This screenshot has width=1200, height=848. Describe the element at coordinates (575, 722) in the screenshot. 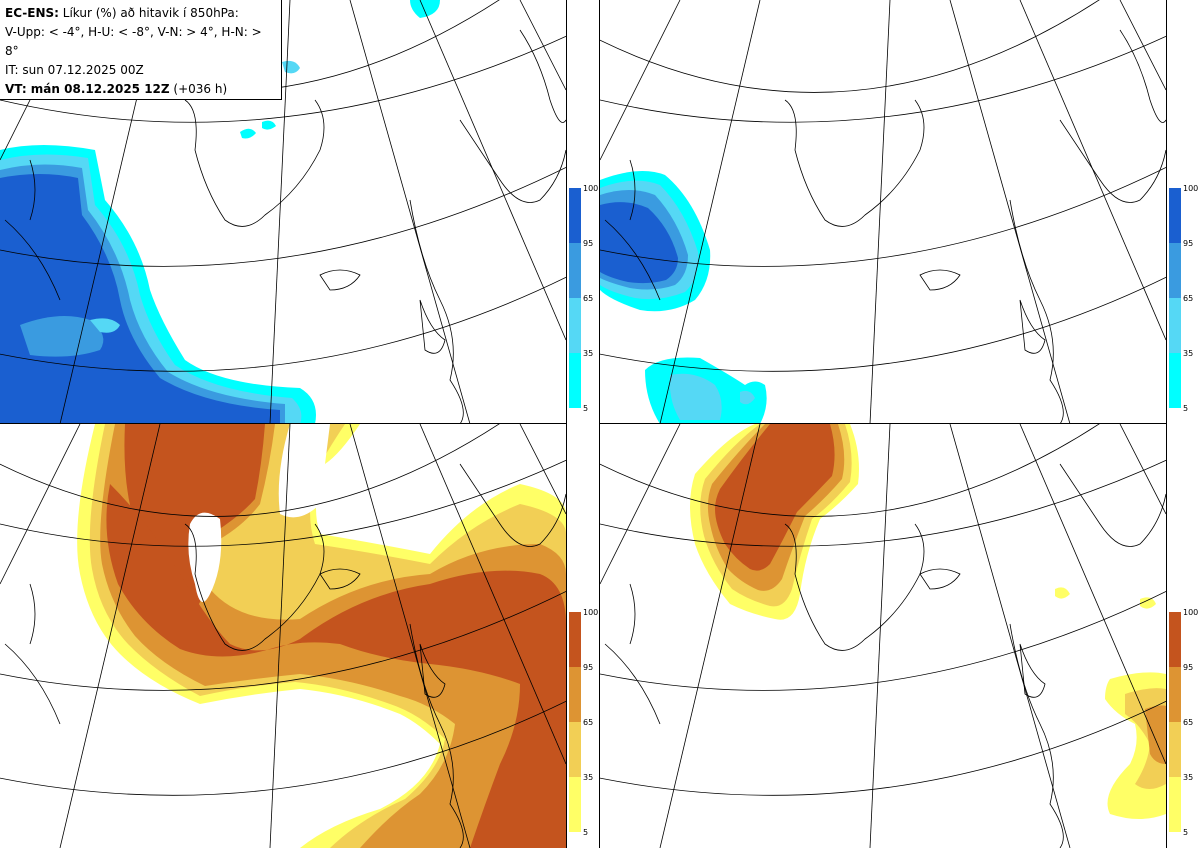

I see `colorbar-warm-left` at that location.